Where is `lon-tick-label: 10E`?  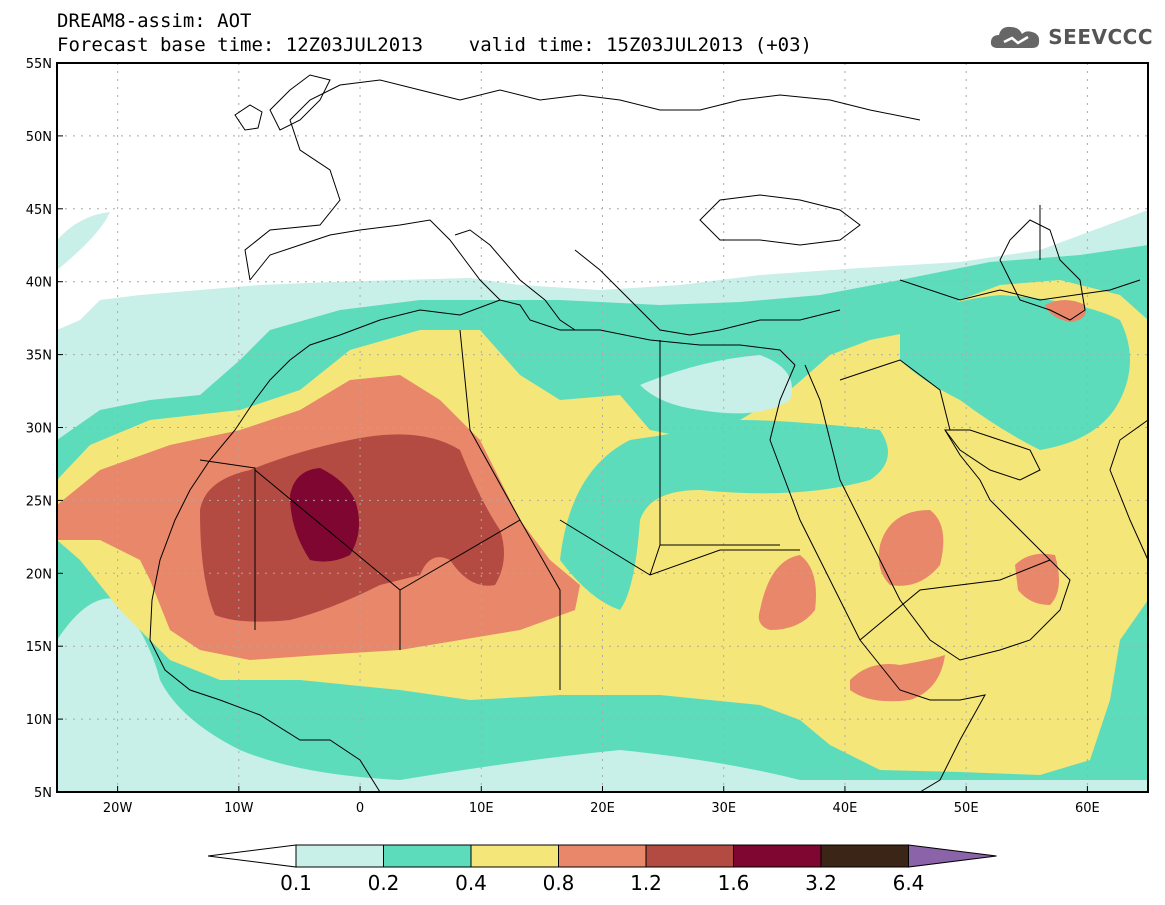
lon-tick-label: 10E is located at coordinates (481, 808).